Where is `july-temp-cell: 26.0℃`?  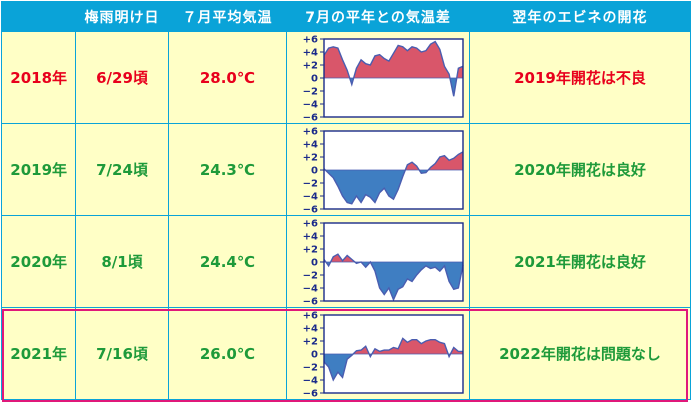 july-temp-cell: 26.0℃ is located at coordinates (227, 353).